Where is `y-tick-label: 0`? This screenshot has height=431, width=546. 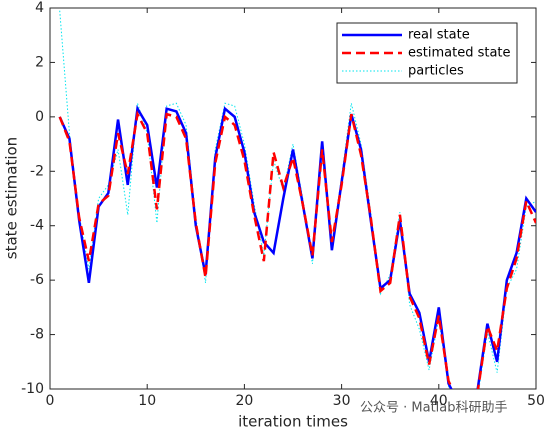 y-tick-label: 0 is located at coordinates (39, 117).